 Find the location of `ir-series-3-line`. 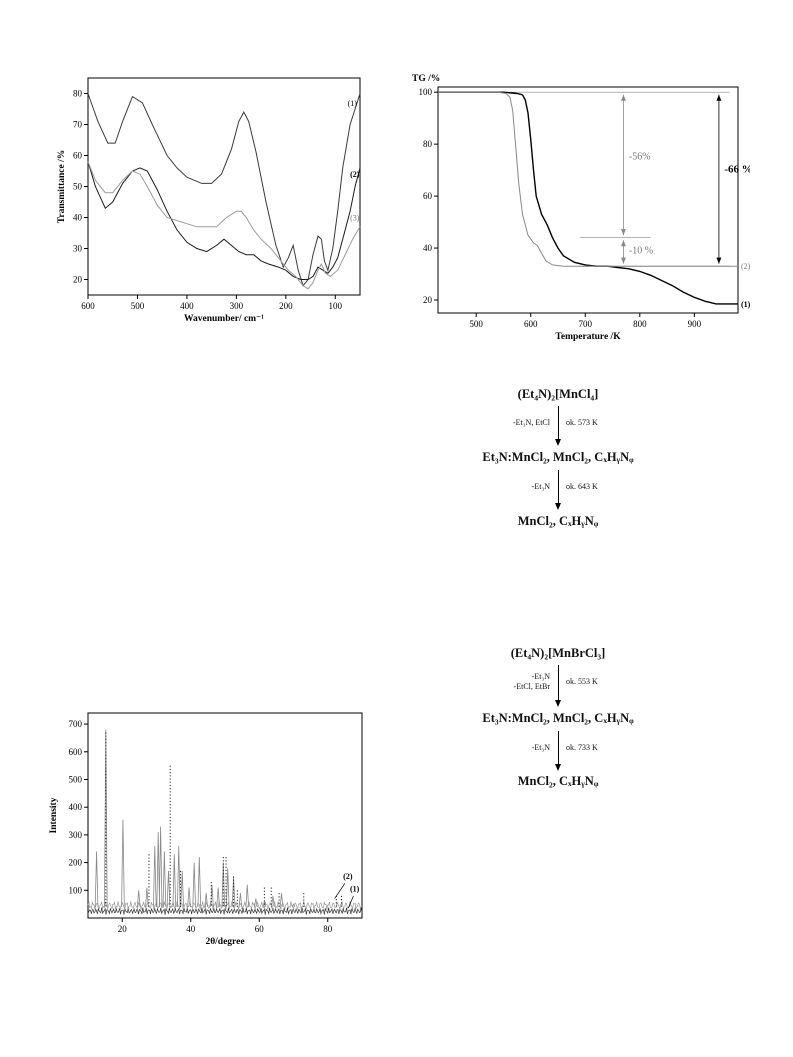

ir-series-3-line is located at coordinates (224, 225).